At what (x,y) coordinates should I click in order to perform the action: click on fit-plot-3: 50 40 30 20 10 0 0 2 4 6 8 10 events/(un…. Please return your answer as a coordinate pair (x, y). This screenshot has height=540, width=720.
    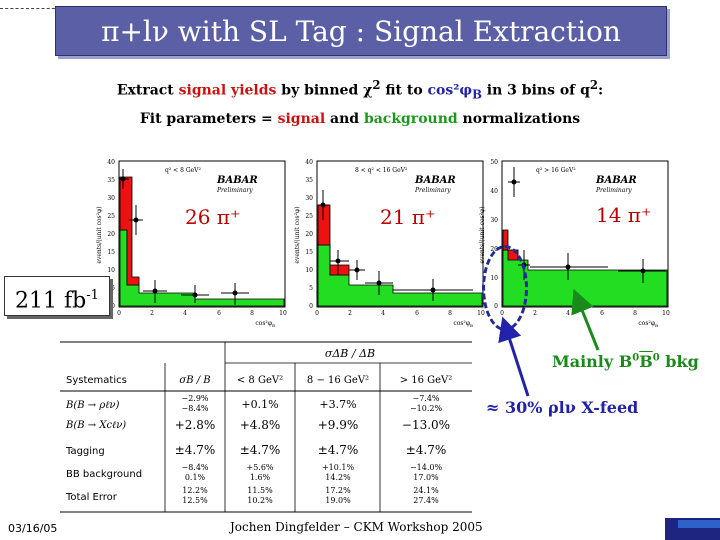
    Looking at the image, I should click on (574, 243).